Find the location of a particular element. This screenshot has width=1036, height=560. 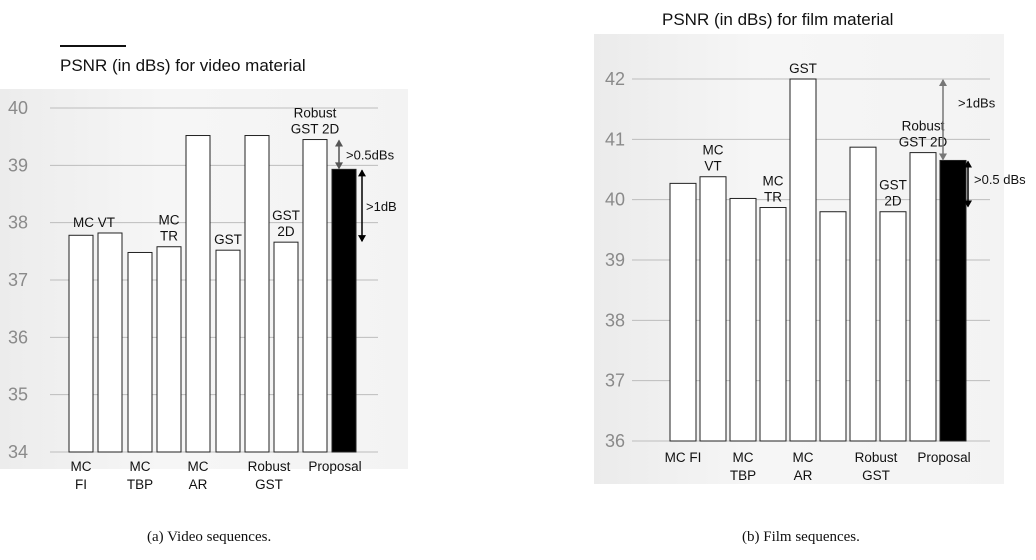

y-tick-label: 41 is located at coordinates (615, 139).